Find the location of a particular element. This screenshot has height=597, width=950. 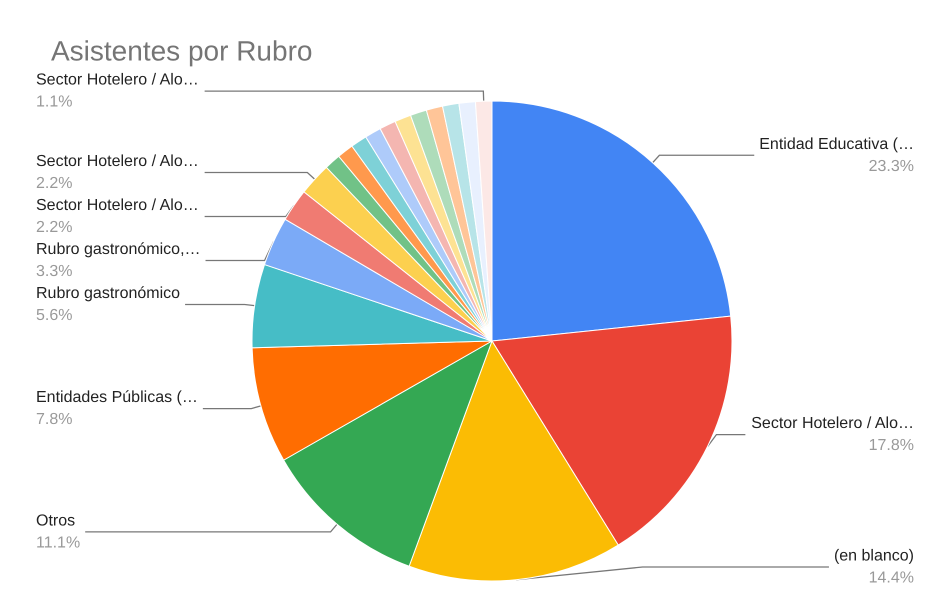

data-label: 23.3% is located at coordinates (891, 166).